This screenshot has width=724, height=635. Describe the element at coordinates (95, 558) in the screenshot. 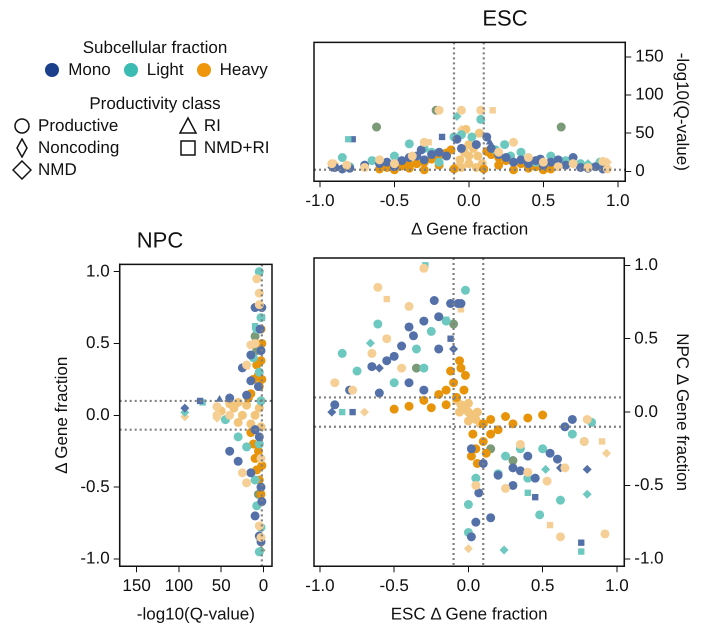

I see `y-tick-label: -1.0` at that location.